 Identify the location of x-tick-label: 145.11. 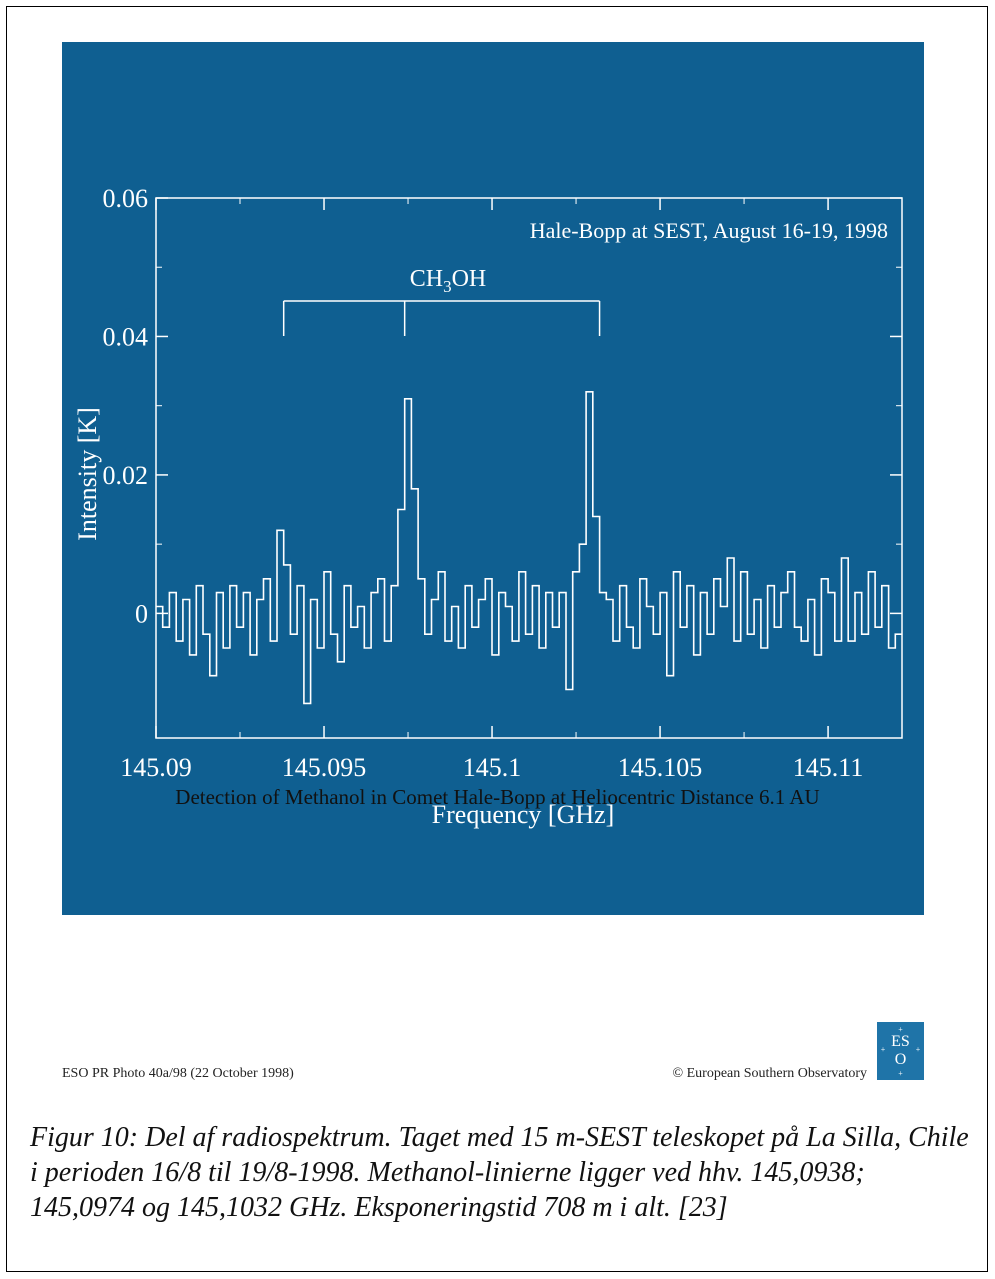
(828, 767).